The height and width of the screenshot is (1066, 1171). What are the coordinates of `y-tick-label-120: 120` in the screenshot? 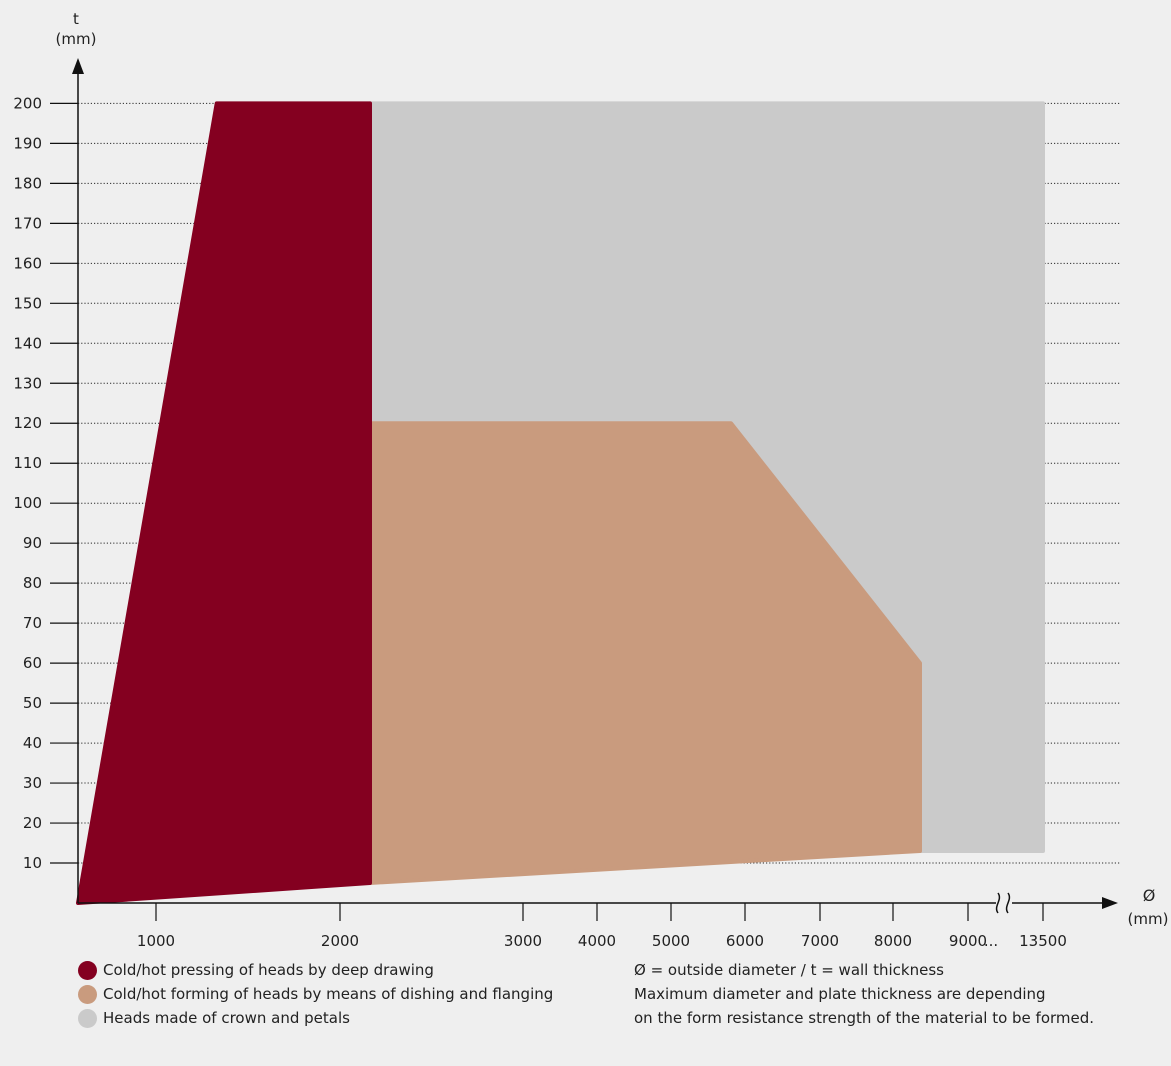 It's located at (27, 423).